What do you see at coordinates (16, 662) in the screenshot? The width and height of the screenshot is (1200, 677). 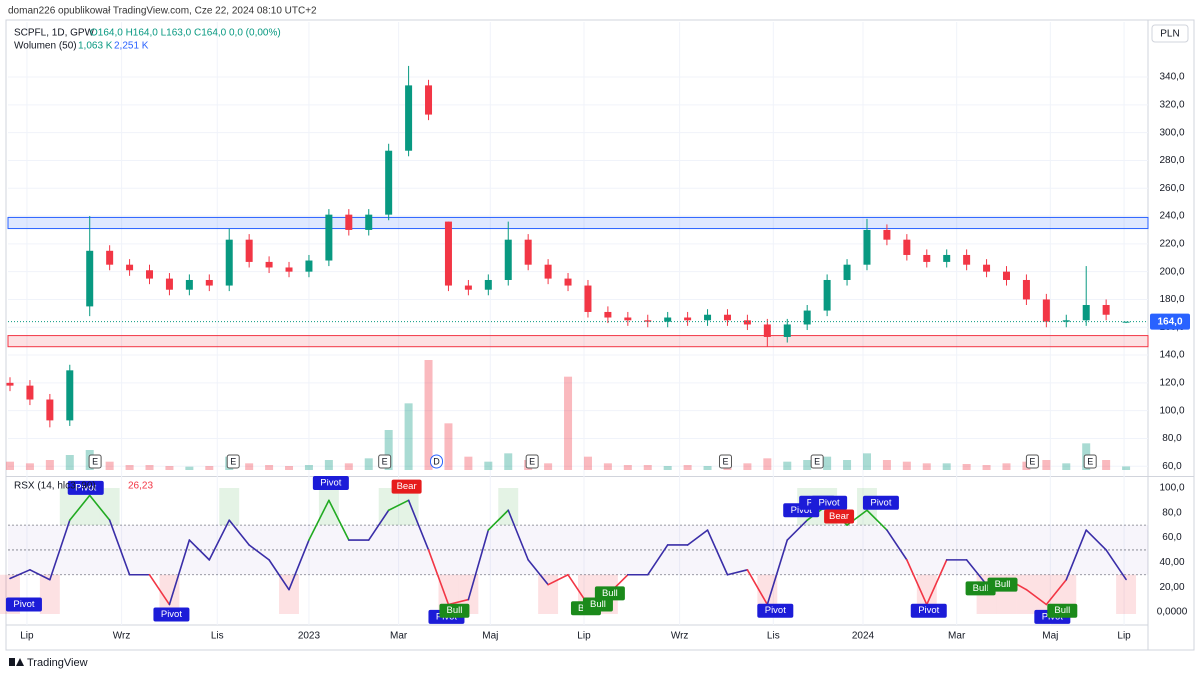 I see `footer-logo` at bounding box center [16, 662].